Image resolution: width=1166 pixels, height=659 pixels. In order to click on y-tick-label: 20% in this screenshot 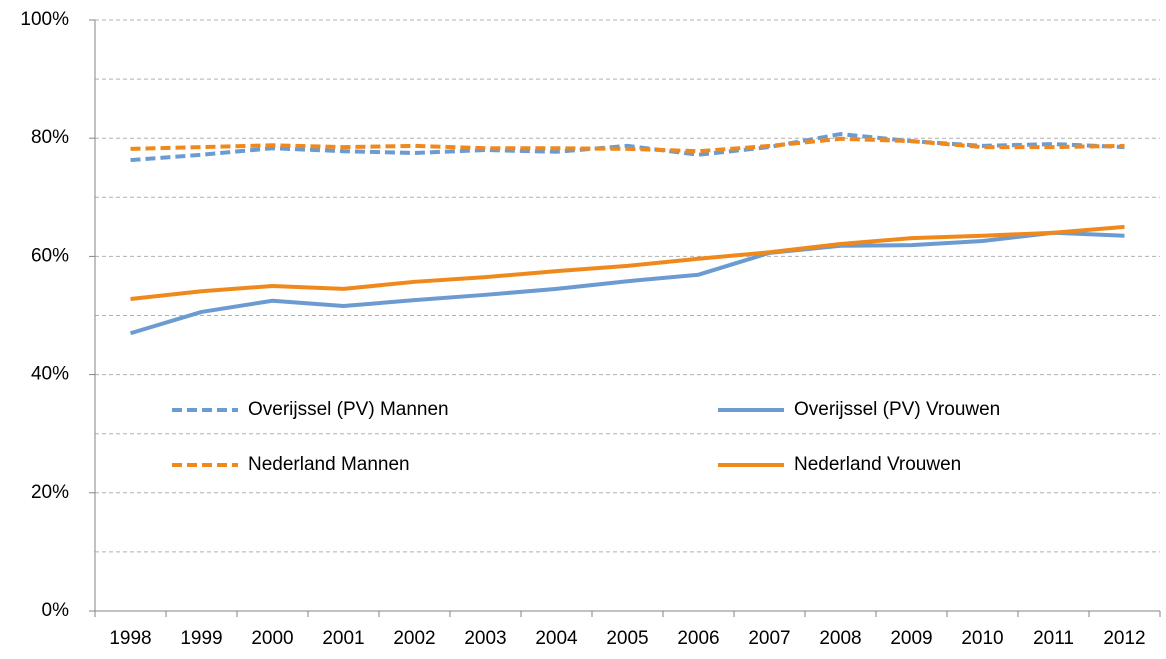, I will do `click(50, 492)`.